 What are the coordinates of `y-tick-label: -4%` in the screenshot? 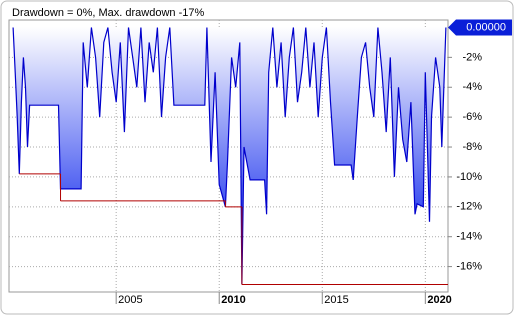 It's located at (472, 87).